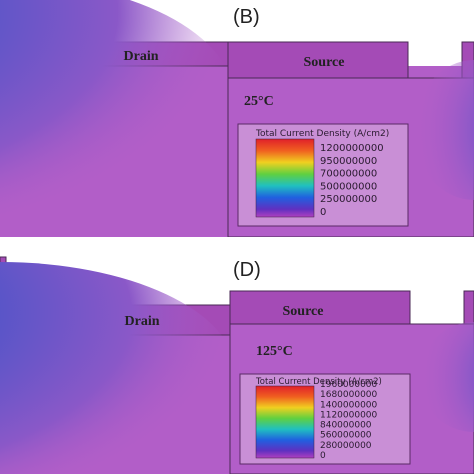 The height and width of the screenshot is (474, 474). Describe the element at coordinates (352, 148) in the screenshot. I see `legend-tick-label: 1200000000` at that location.